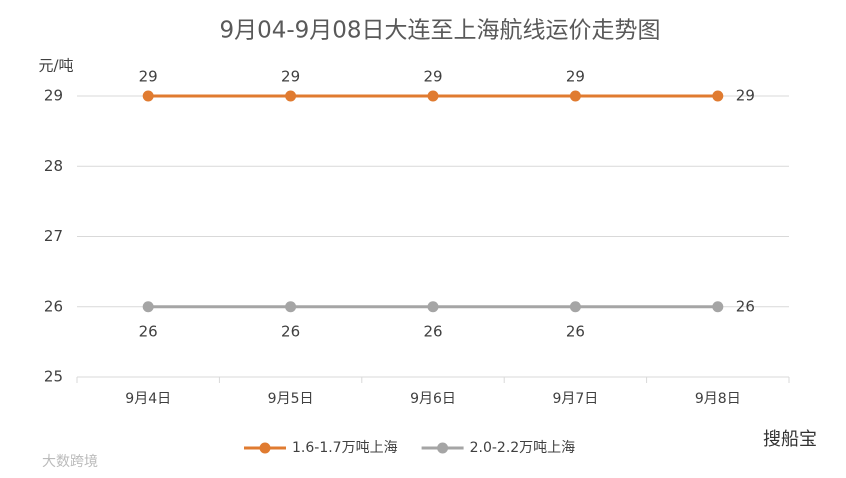 Image resolution: width=846 pixels, height=478 pixels. What do you see at coordinates (291, 399) in the screenshot?
I see `x-tick-label: 9月5日` at bounding box center [291, 399].